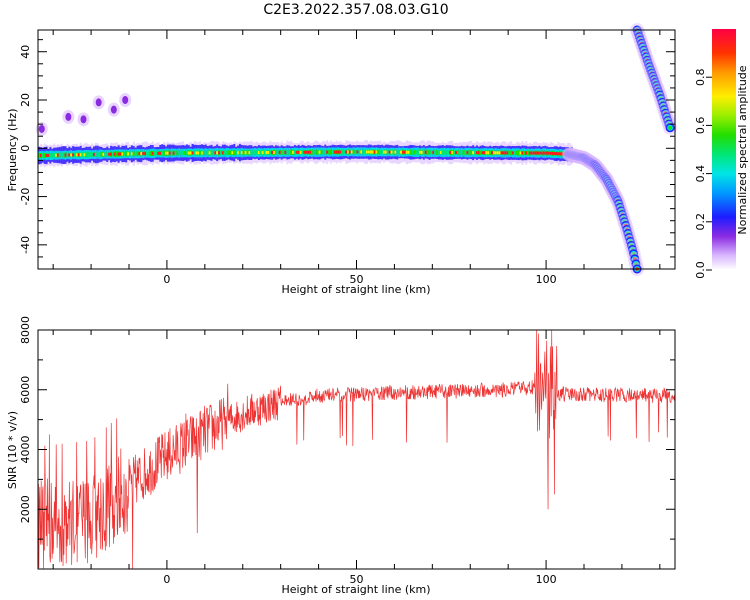  Describe the element at coordinates (700, 125) in the screenshot. I see `colorbar-tick-label: 0.6` at that location.